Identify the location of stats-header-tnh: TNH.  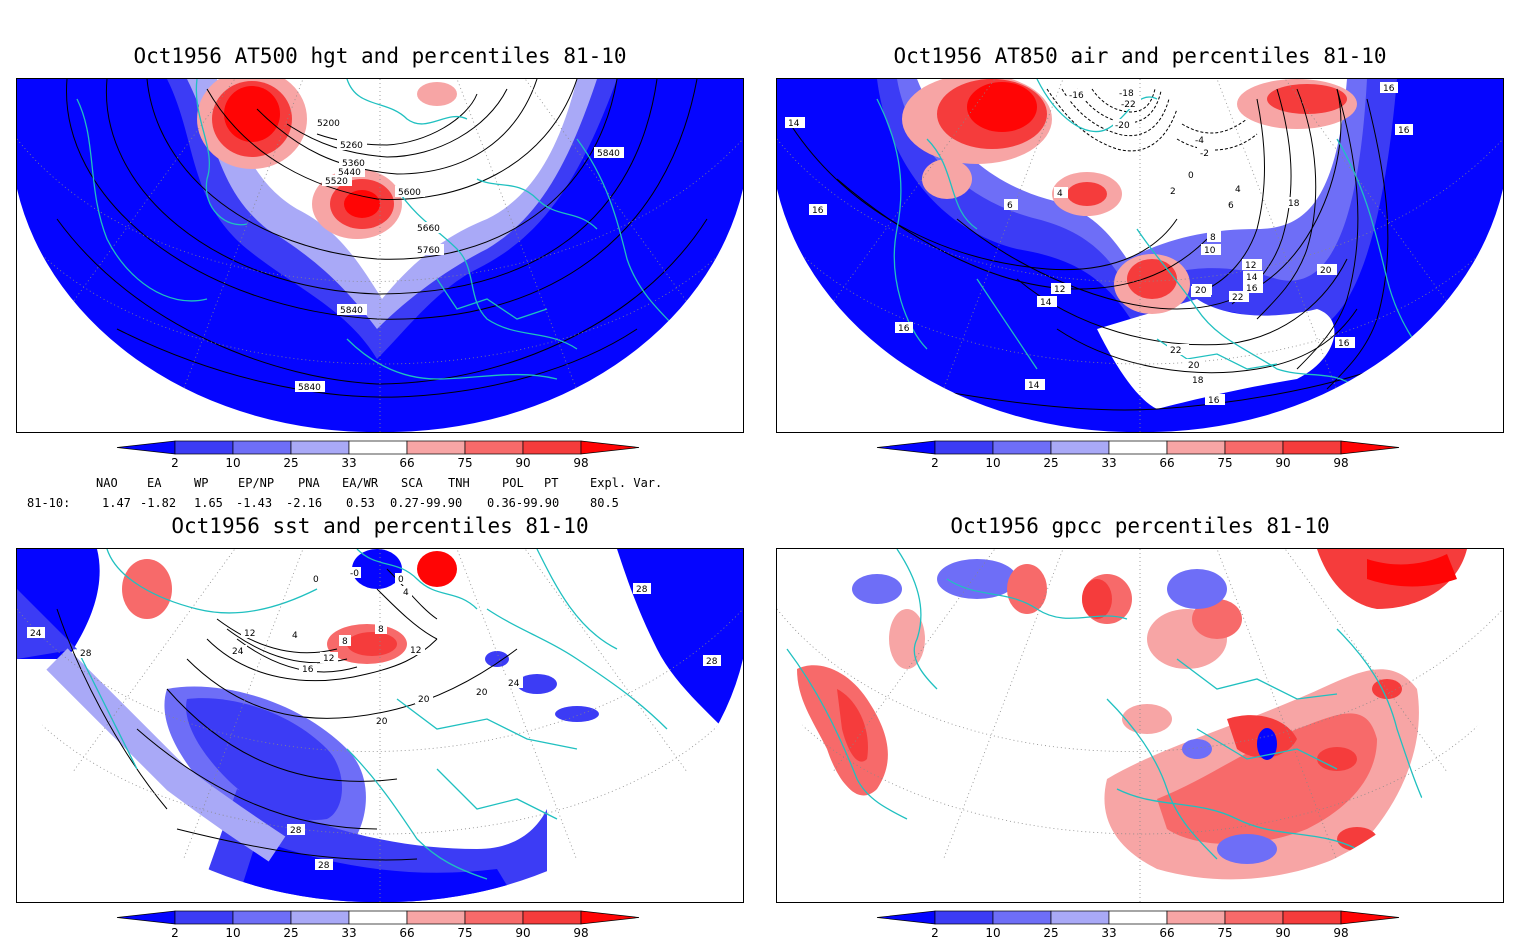
(459, 483).